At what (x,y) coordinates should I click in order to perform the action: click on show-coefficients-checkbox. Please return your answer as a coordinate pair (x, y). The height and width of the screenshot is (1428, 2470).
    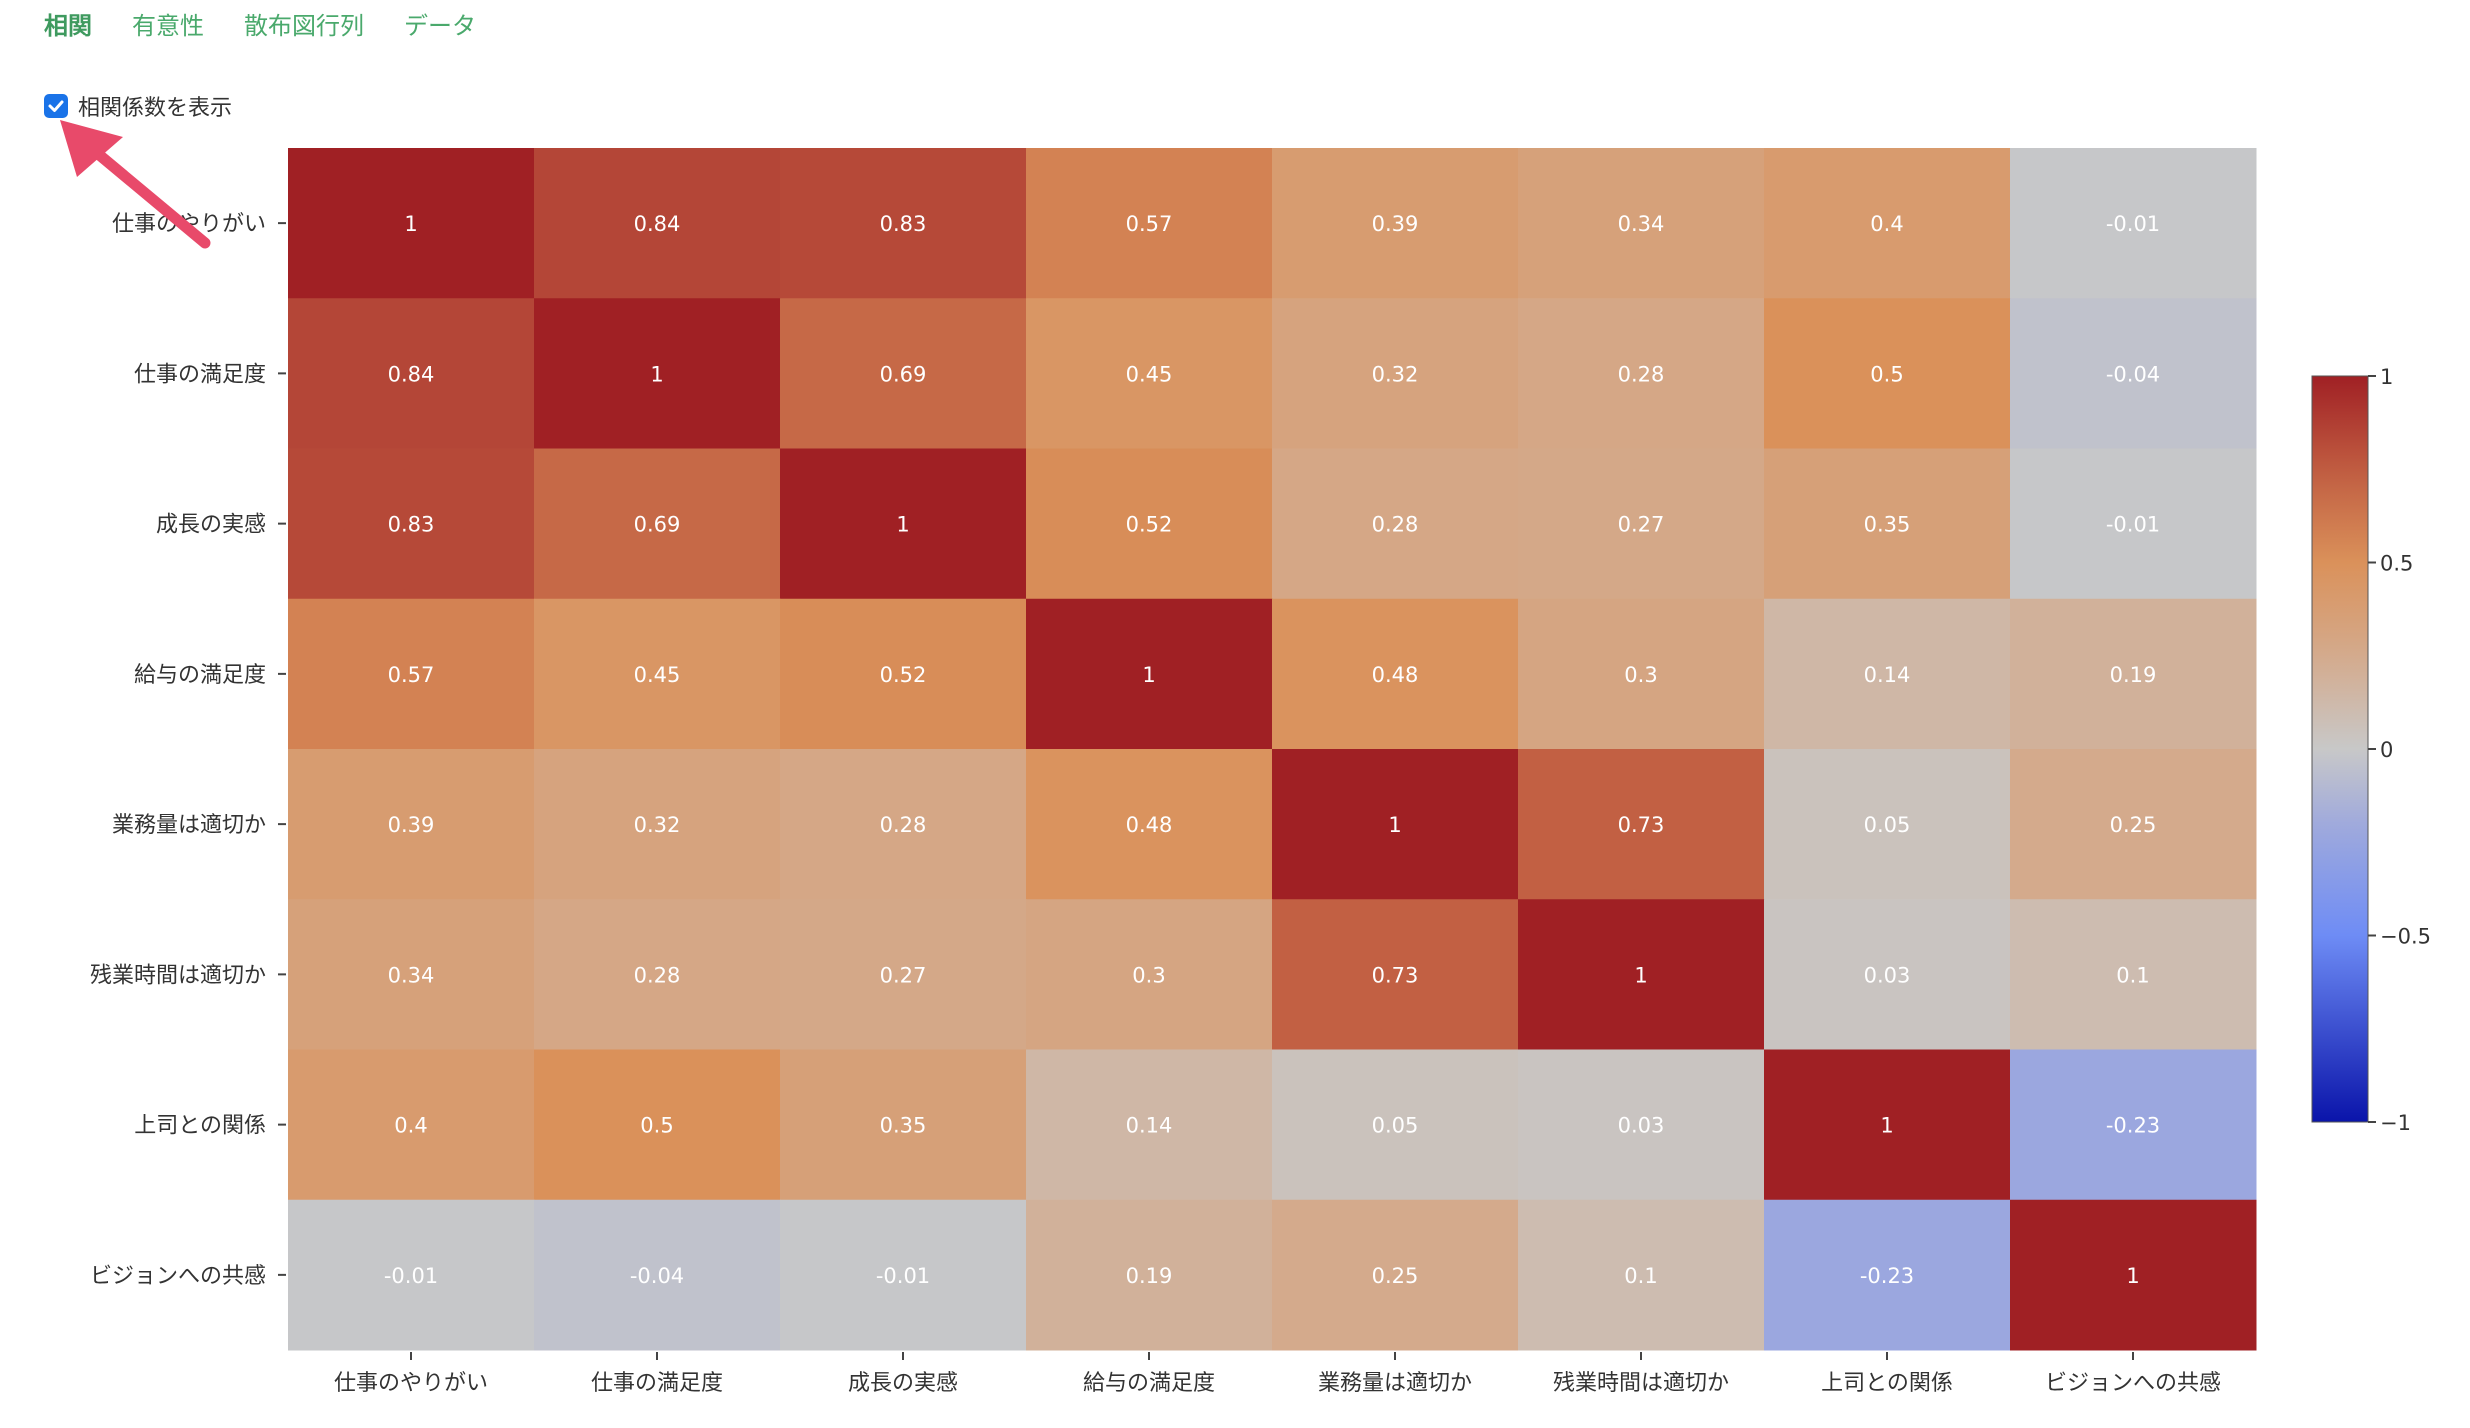
    Looking at the image, I should click on (56, 106).